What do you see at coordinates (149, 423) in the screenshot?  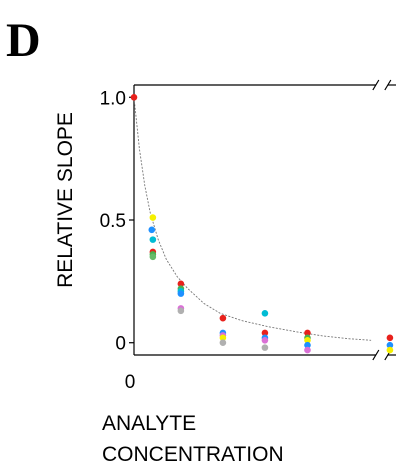 I see `x-axis-title-line-1: ANALYTE` at bounding box center [149, 423].